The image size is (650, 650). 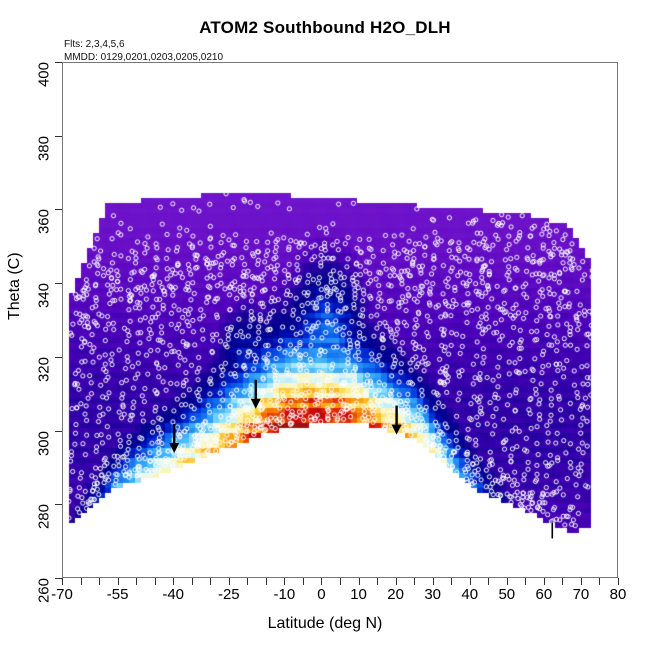 What do you see at coordinates (117, 594) in the screenshot?
I see `x-axis-tick-label: -55` at bounding box center [117, 594].